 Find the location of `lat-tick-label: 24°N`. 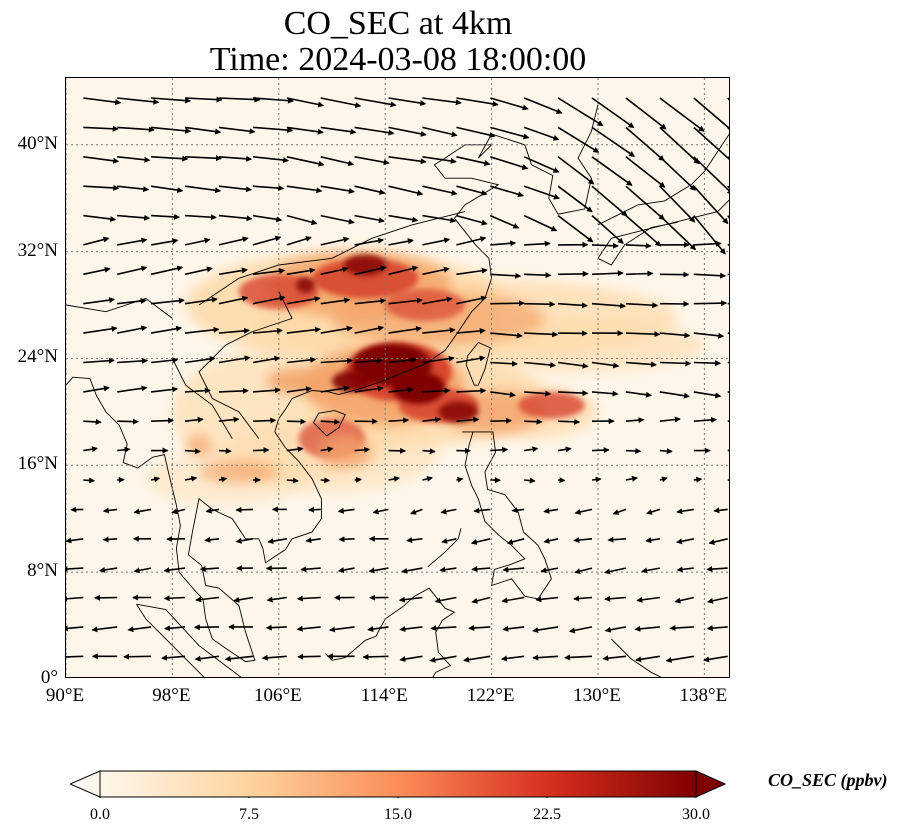

lat-tick-label: 24°N is located at coordinates (37, 357).